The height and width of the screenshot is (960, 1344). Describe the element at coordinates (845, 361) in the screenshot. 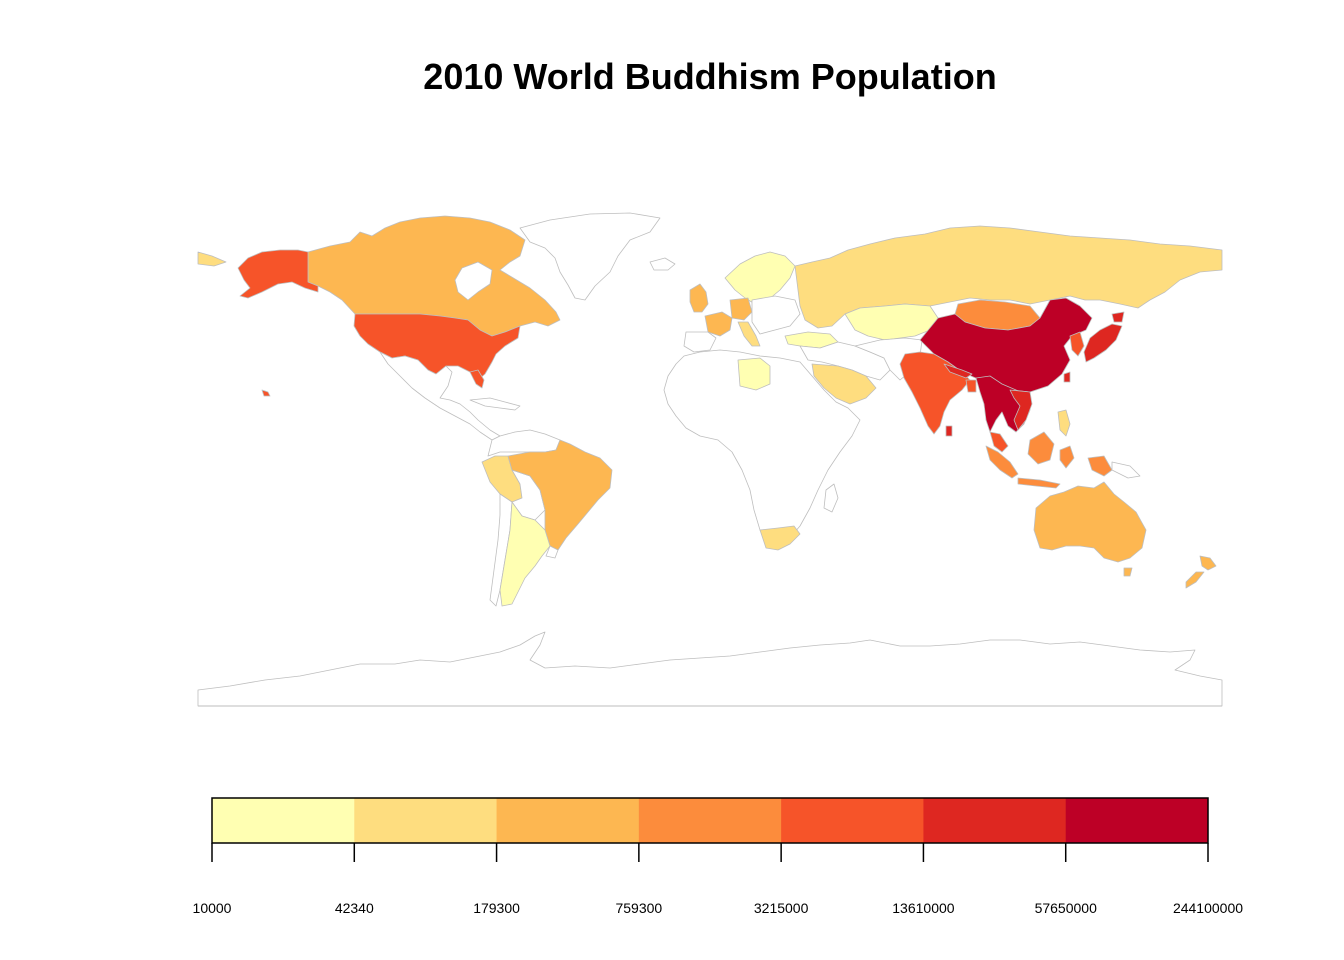

I see `middle-east` at that location.